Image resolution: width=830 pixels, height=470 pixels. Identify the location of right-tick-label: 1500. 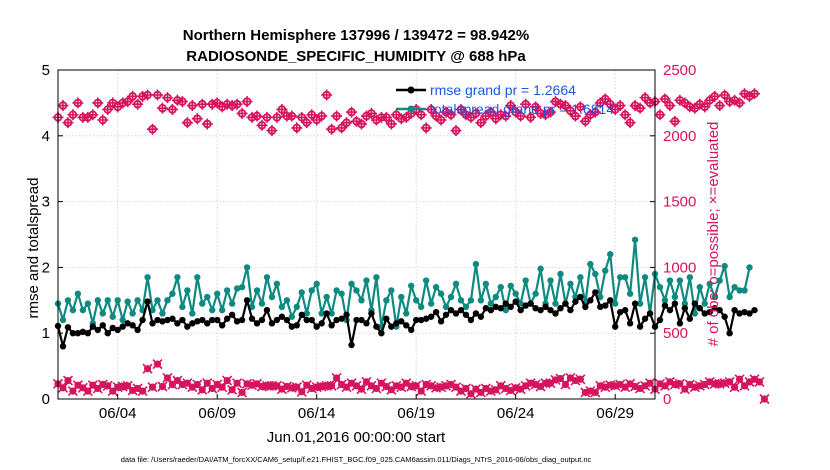
(679, 202).